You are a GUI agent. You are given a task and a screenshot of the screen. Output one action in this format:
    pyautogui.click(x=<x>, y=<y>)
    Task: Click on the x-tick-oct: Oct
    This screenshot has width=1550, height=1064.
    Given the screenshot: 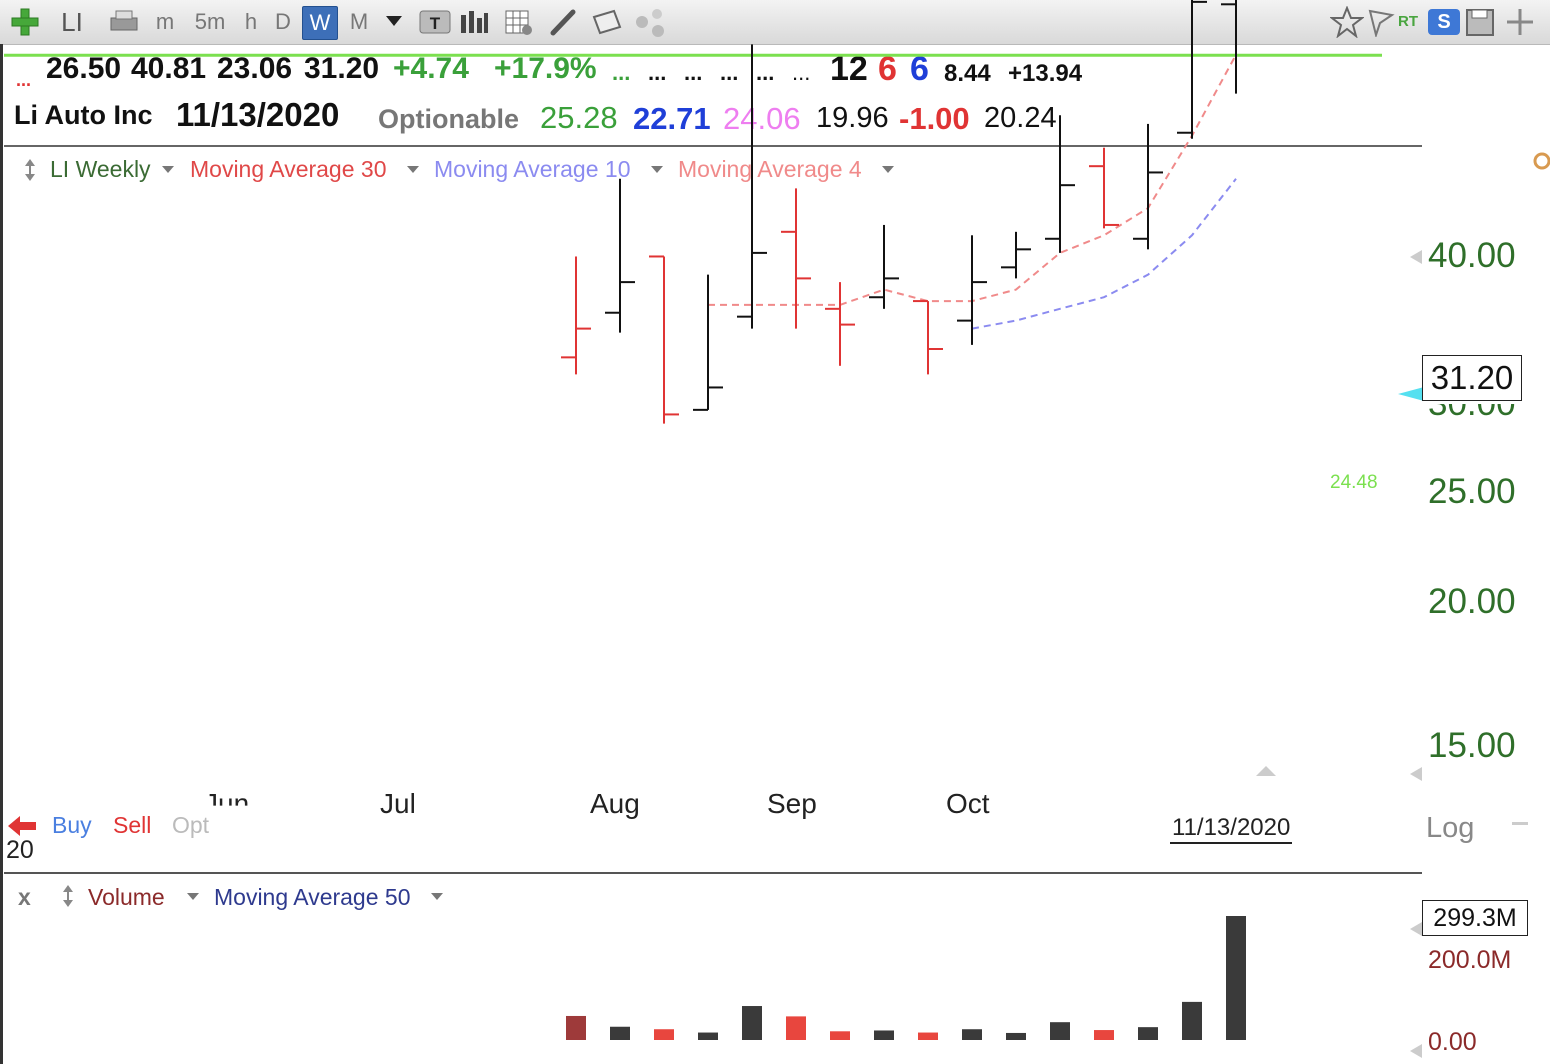 What is the action you would take?
    pyautogui.click(x=968, y=803)
    